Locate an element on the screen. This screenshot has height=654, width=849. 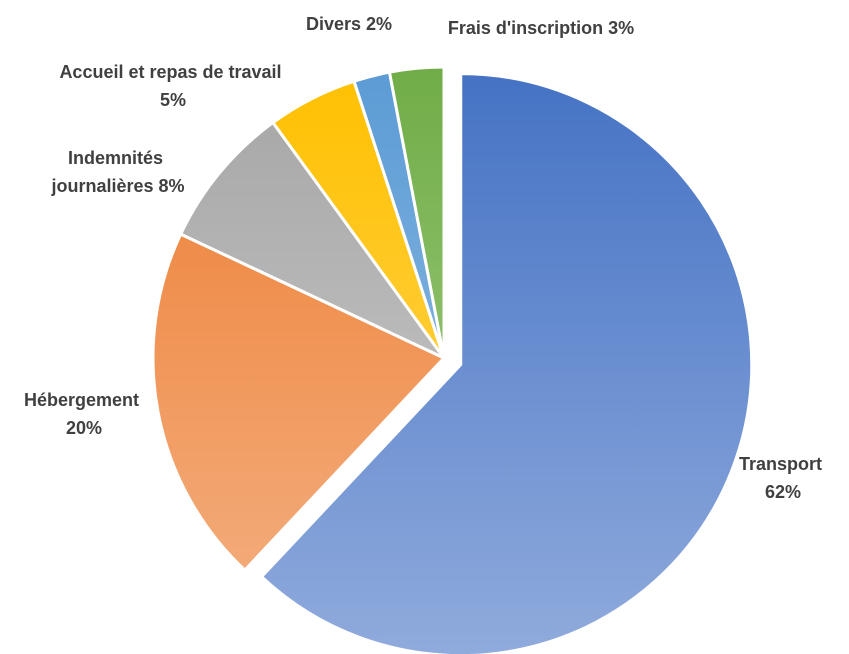
label-frais-inscription: Frais d'inscription 3% is located at coordinates (541, 28).